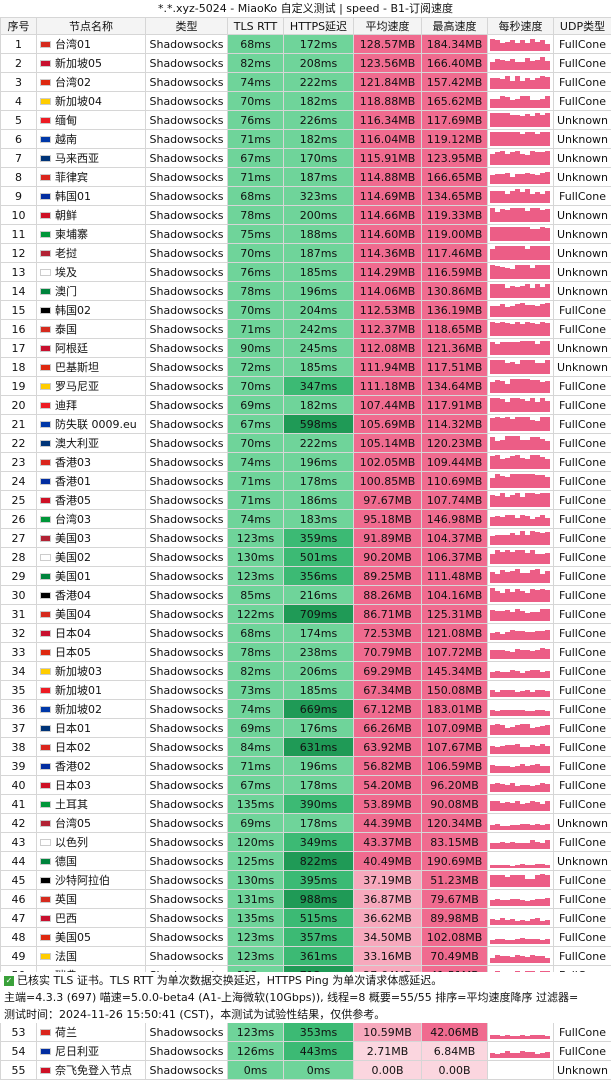  What do you see at coordinates (582, 26) in the screenshot?
I see `col-header-udp: UDP类型` at bounding box center [582, 26].